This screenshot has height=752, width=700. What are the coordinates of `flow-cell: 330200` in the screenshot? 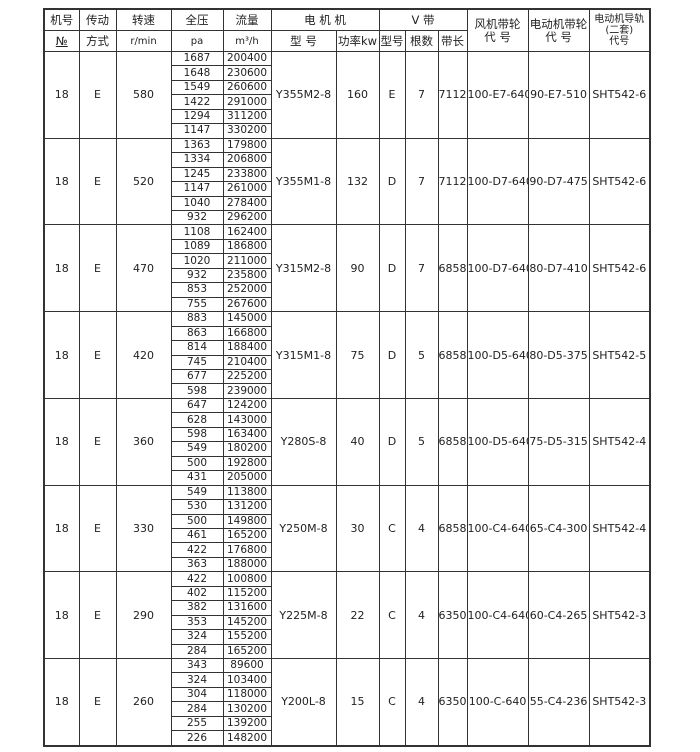 It's located at (247, 131).